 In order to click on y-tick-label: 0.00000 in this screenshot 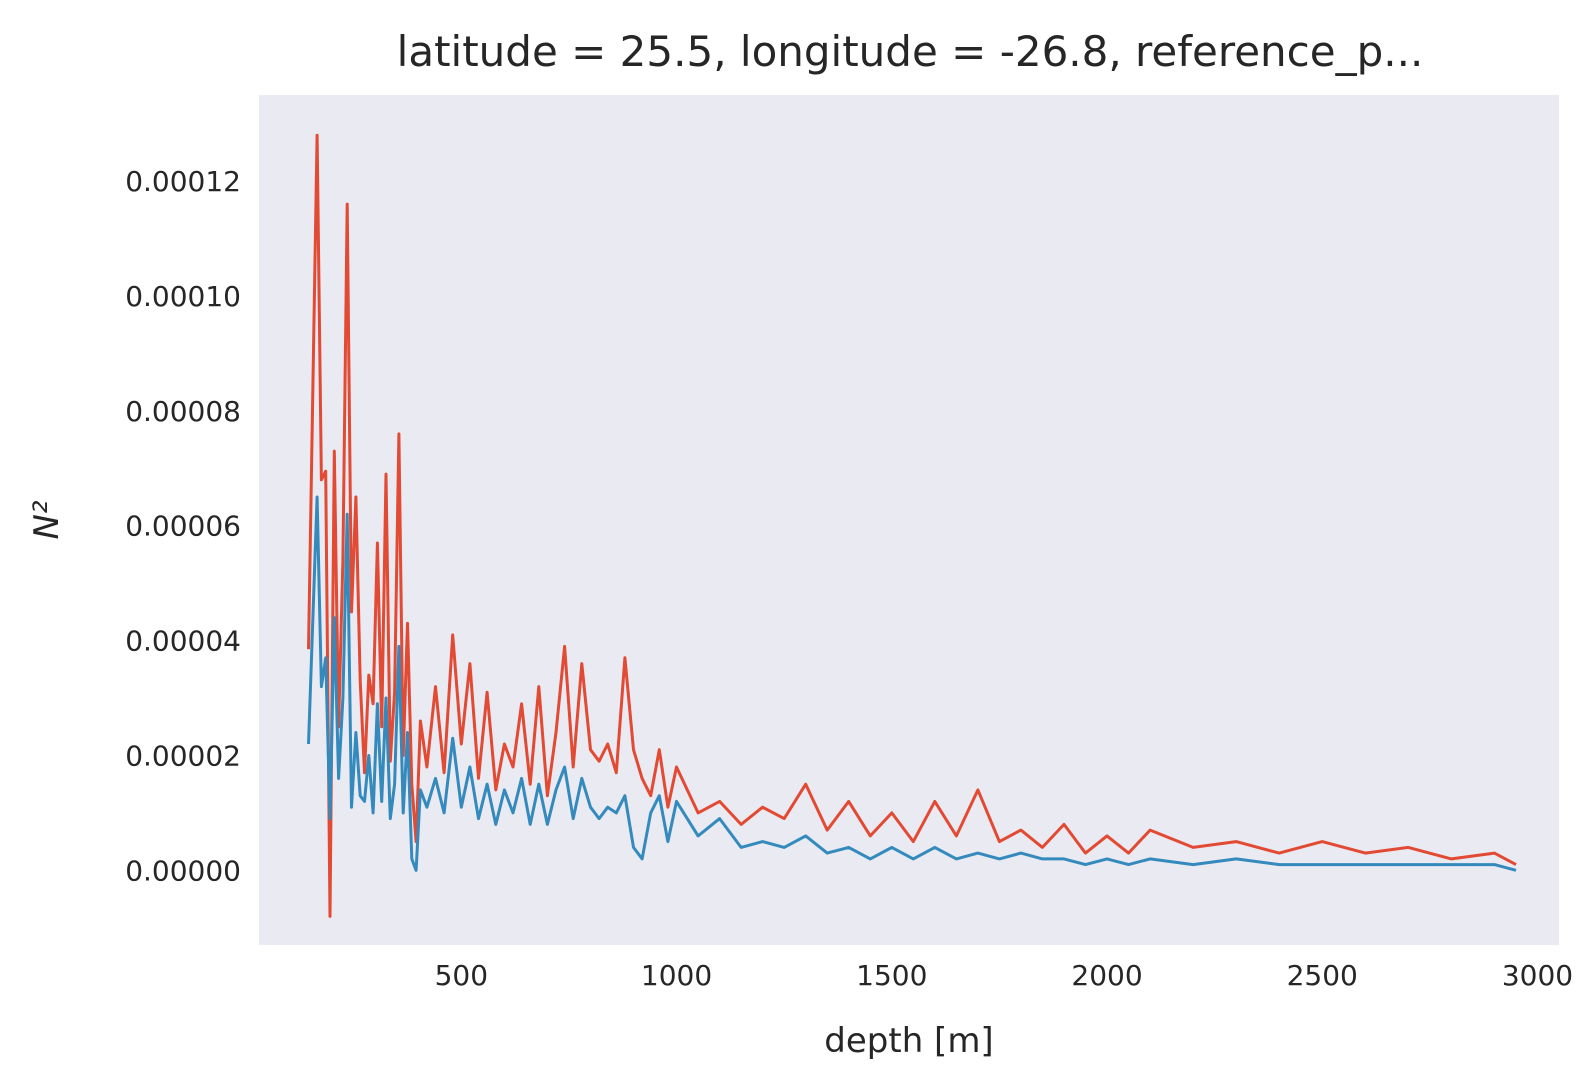, I will do `click(183, 870)`.